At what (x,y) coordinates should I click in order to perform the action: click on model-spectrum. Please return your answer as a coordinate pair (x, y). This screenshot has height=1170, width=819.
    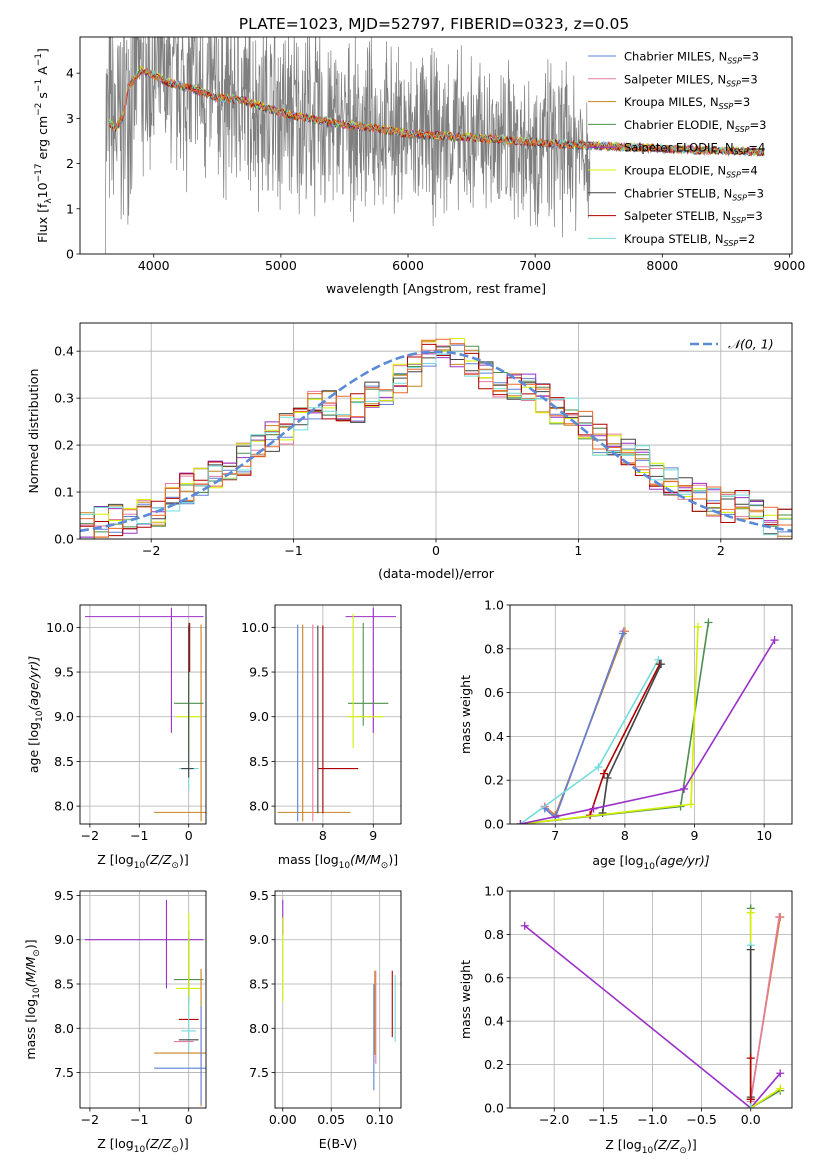
    Looking at the image, I should click on (436, 112).